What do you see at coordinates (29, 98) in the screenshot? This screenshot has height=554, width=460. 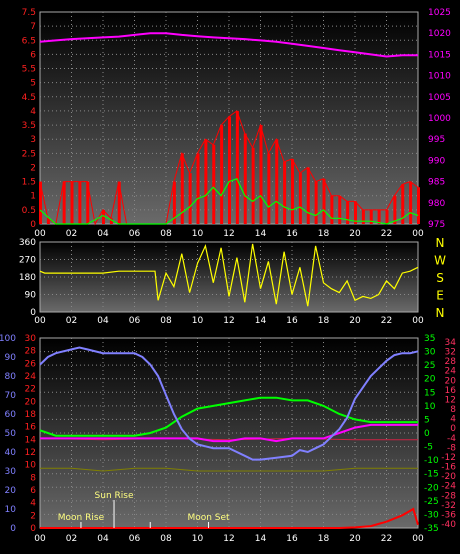 I see `windspeed-tick-6: 4.5` at bounding box center [29, 98].